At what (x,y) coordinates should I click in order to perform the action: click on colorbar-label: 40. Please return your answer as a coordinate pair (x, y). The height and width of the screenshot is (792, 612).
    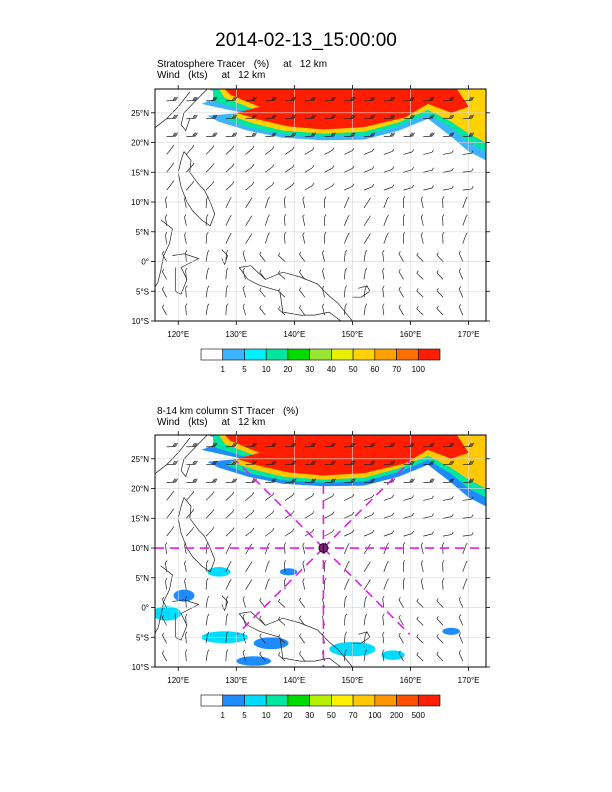
    Looking at the image, I should click on (331, 369).